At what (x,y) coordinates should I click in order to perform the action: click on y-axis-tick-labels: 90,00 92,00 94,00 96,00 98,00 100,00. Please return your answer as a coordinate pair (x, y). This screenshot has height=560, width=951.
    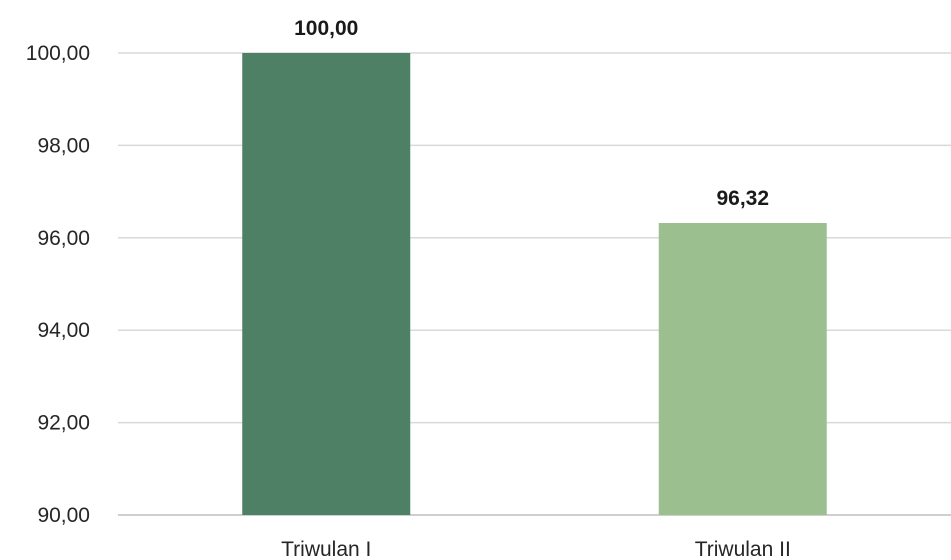
    Looking at the image, I should click on (58, 284).